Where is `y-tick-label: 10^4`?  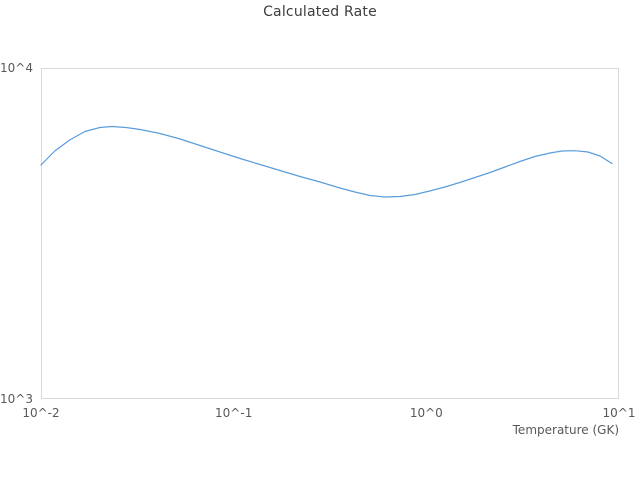
y-tick-label: 10^4 is located at coordinates (16, 68).